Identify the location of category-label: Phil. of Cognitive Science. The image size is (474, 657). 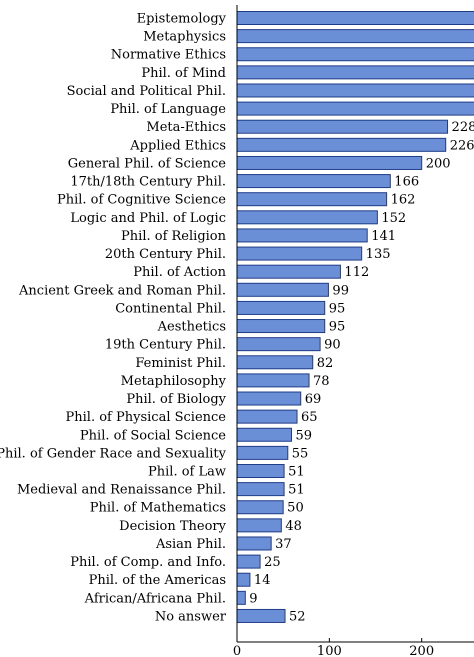
(141, 200).